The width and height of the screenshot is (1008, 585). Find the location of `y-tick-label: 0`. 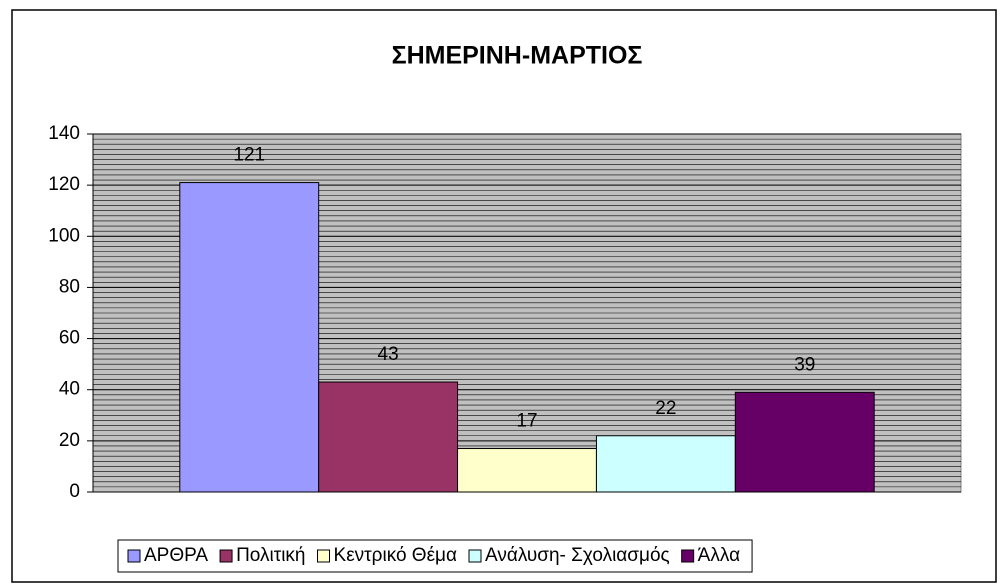

y-tick-label: 0 is located at coordinates (74, 491).